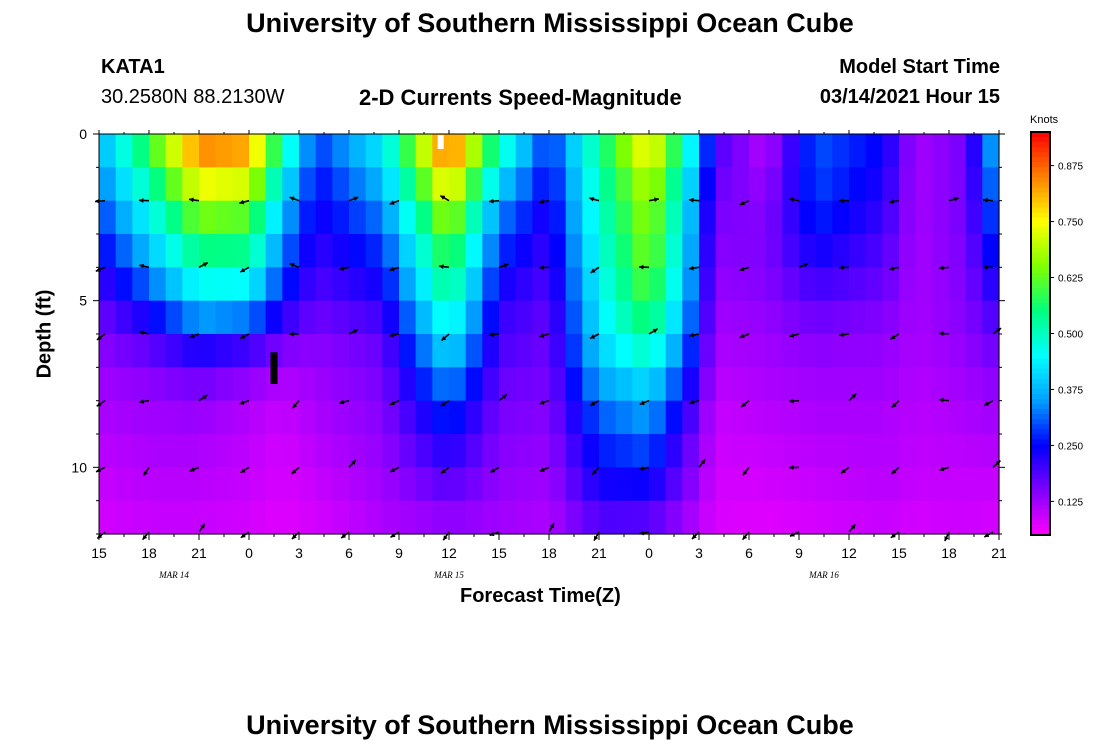 Image resolution: width=1100 pixels, height=750 pixels. Describe the element at coordinates (499, 553) in the screenshot. I see `x-tick-label: 15` at that location.